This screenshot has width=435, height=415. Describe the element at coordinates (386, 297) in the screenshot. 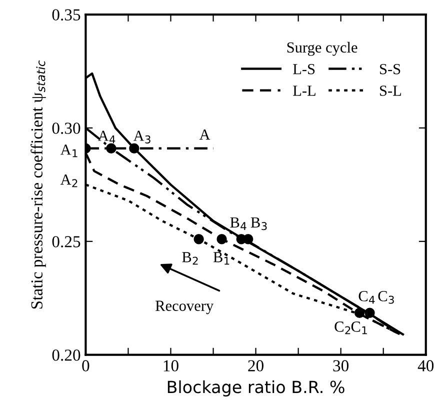

I see `annotation: C$_{3}$` at that location.